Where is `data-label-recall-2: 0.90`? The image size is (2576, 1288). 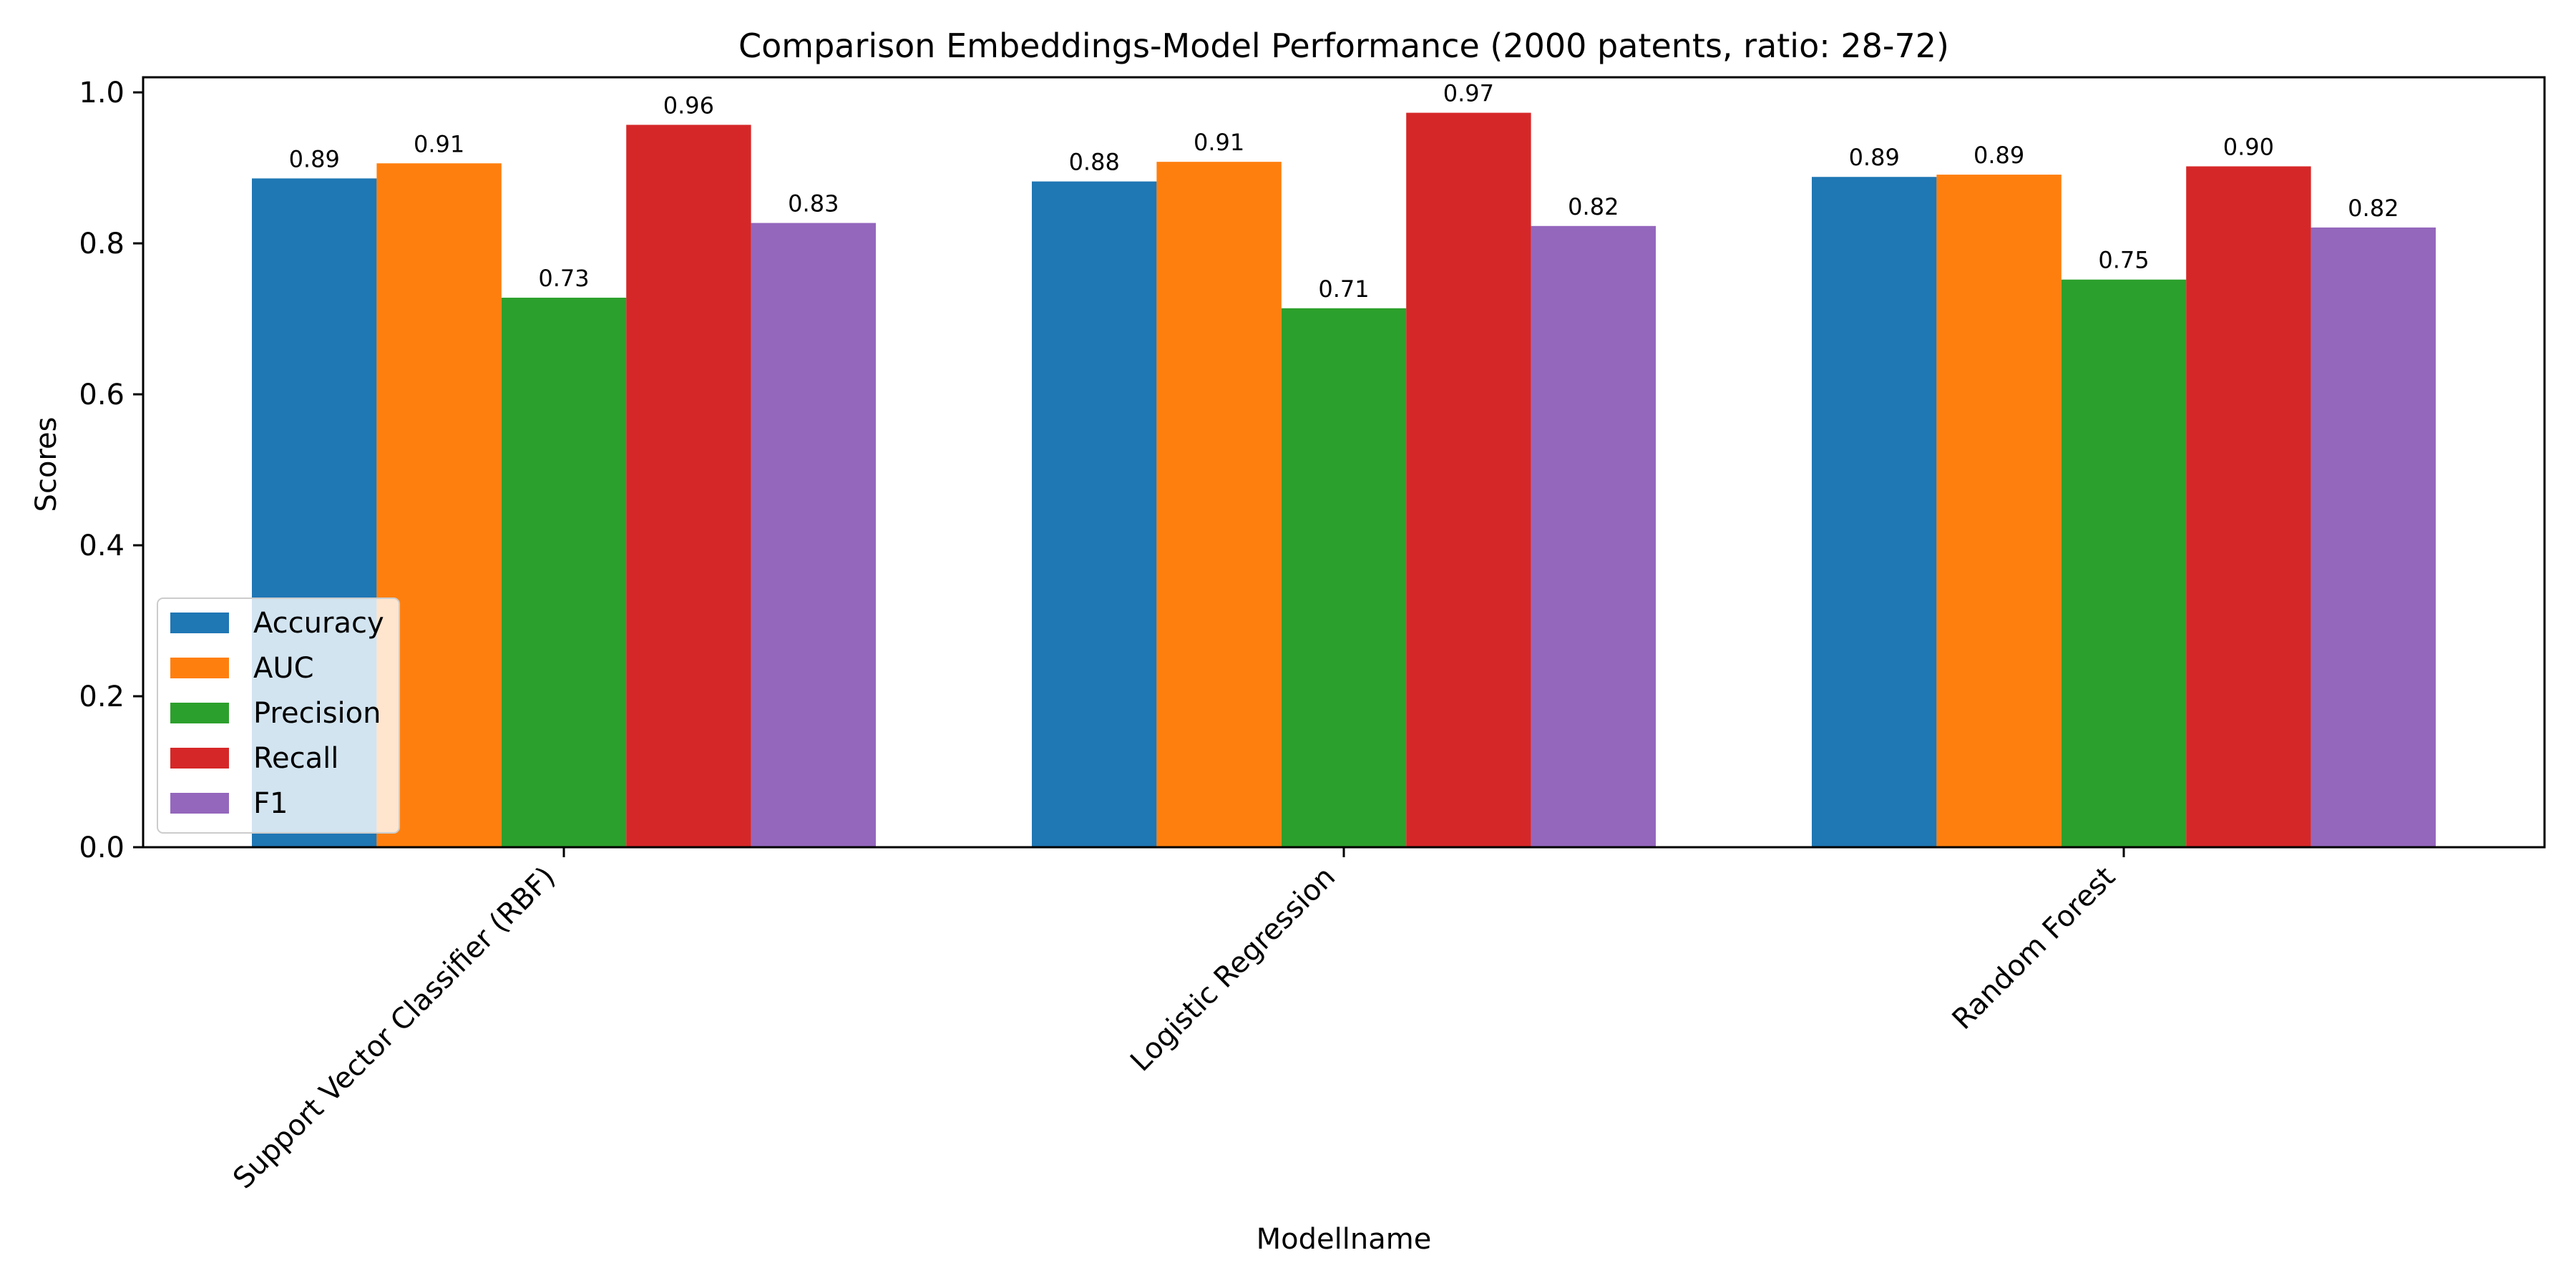
data-label-recall-2: 0.90 is located at coordinates (2248, 146).